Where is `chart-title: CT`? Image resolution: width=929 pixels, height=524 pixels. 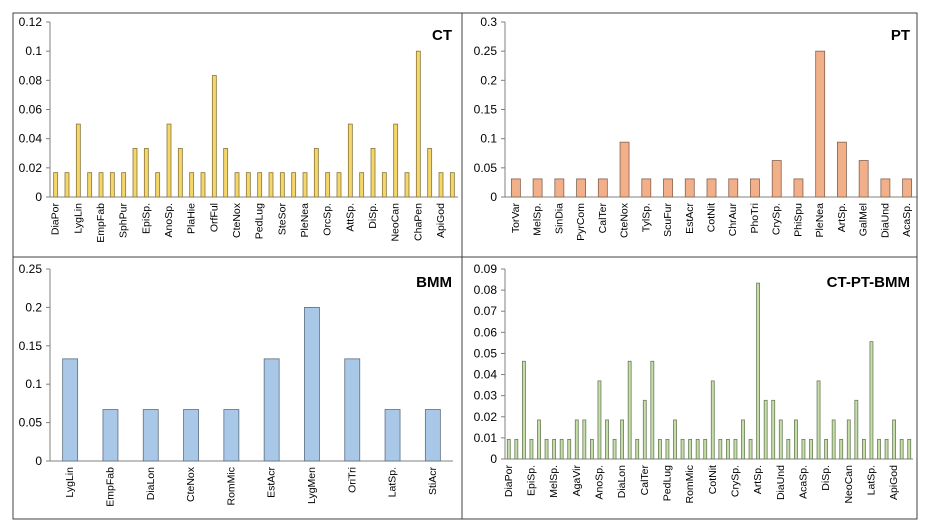
chart-title: CT is located at coordinates (442, 35).